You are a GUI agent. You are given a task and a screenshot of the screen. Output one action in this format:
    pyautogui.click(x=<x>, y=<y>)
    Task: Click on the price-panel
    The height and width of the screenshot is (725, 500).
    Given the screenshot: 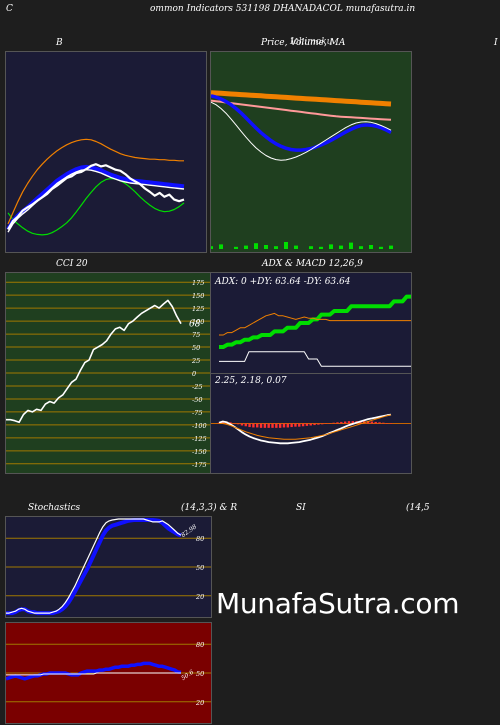 What is the action you would take?
    pyautogui.click(x=311, y=152)
    